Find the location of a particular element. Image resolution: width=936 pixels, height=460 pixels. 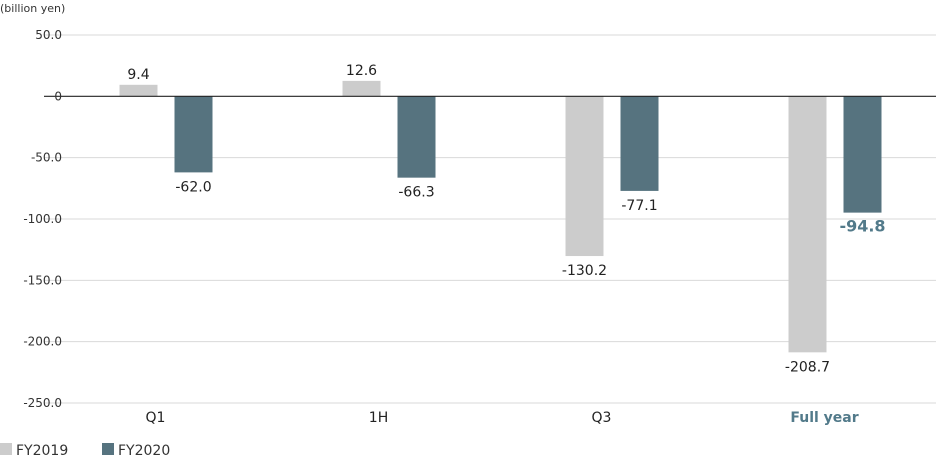

legend-item-fy2019: FY2019 is located at coordinates (34, 451).